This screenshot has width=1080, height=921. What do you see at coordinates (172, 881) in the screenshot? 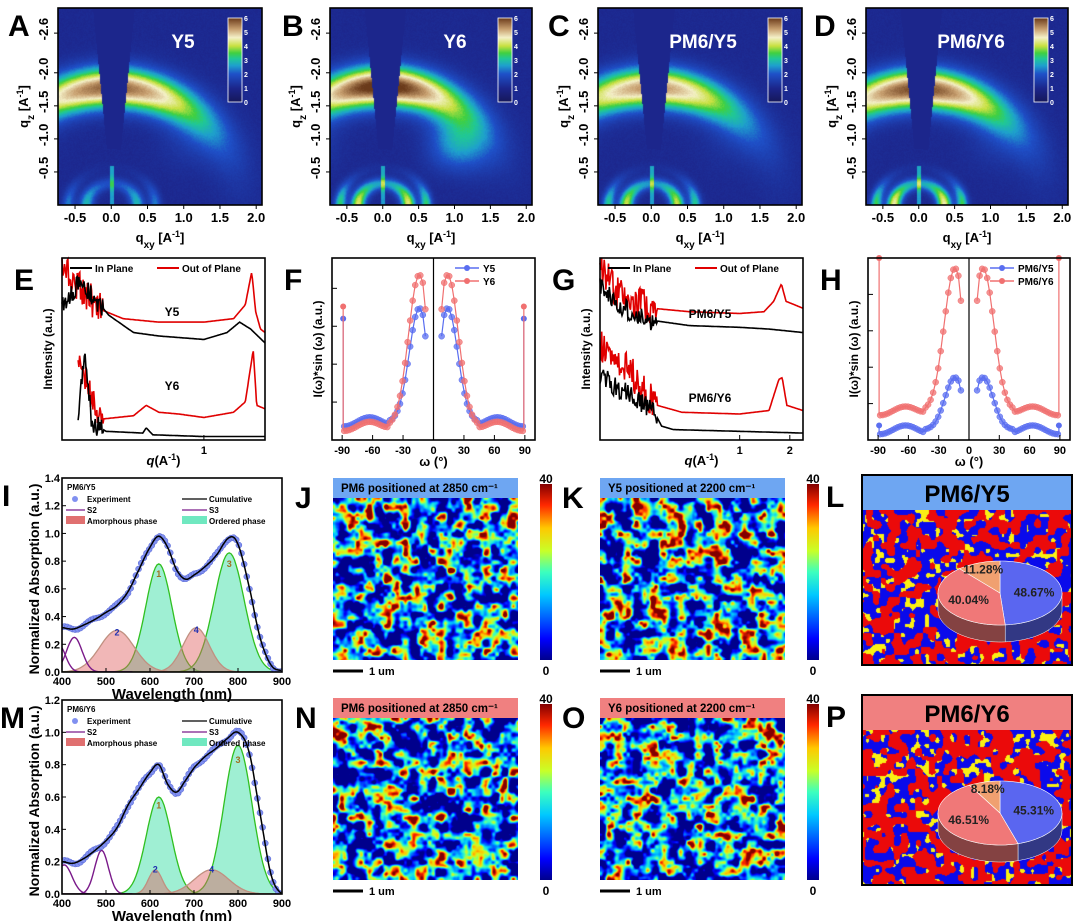
I see `amorphous-phase-peak` at bounding box center [172, 881].